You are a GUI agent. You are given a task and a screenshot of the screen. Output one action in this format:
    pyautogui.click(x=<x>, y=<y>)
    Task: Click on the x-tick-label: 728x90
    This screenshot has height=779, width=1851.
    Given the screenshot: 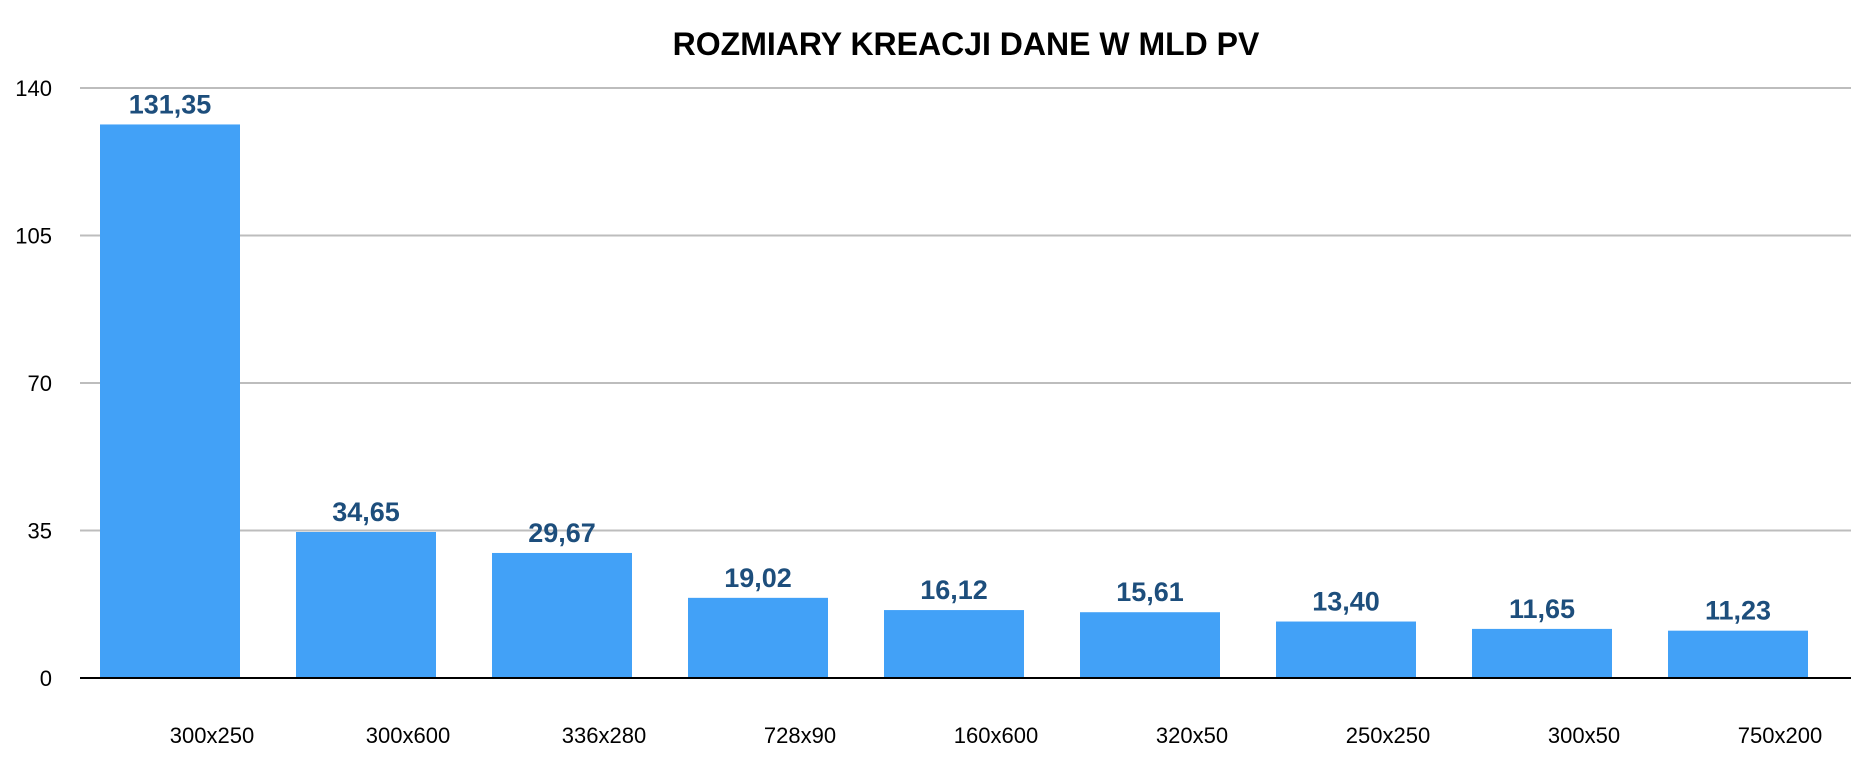 What is the action you would take?
    pyautogui.click(x=800, y=735)
    